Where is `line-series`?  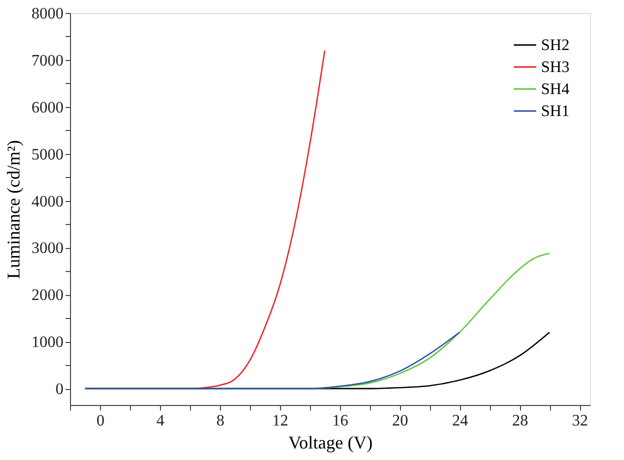 line-series is located at coordinates (272, 361).